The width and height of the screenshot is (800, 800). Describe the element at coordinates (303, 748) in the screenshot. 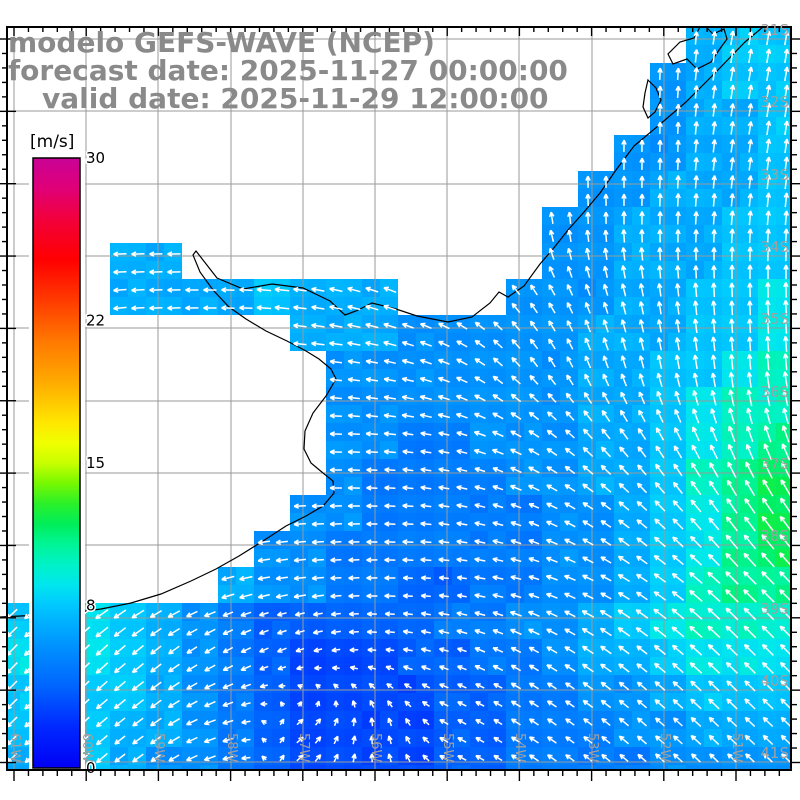

I see `lon-label: 57W` at that location.